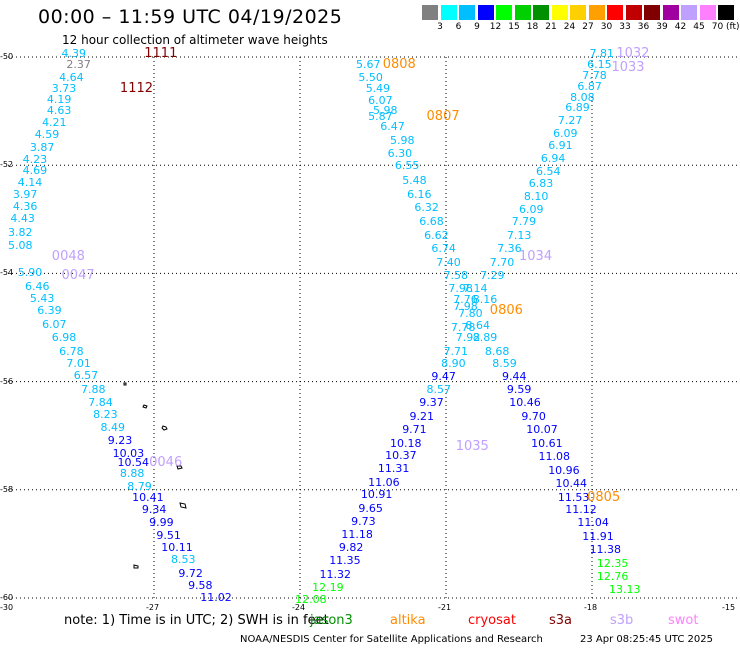 This screenshot has height=650, width=740. Describe the element at coordinates (7, 489) in the screenshot. I see `lat-label: -58` at that location.